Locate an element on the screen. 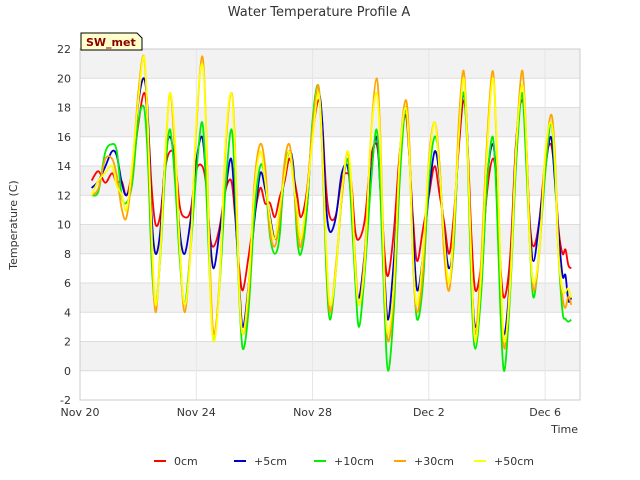 This screenshot has width=640, height=480. legend-item: +50cm is located at coordinates (504, 461).